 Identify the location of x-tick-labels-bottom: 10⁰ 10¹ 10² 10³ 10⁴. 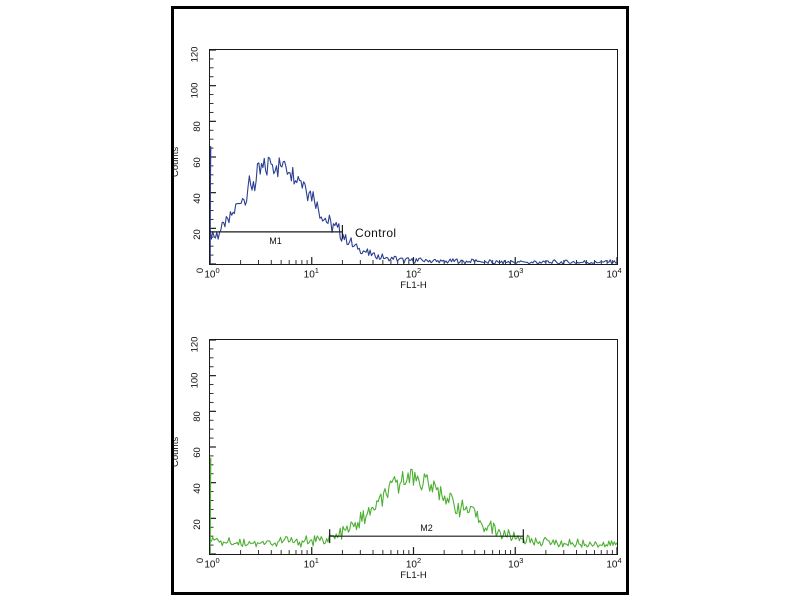
(412, 566).